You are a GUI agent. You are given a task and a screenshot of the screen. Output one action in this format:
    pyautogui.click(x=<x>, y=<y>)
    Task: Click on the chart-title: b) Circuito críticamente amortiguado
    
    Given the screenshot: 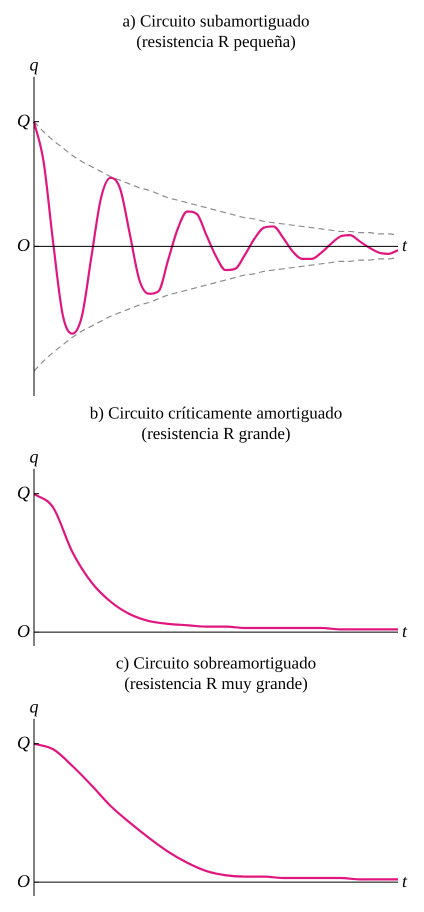 What is the action you would take?
    pyautogui.click(x=216, y=413)
    